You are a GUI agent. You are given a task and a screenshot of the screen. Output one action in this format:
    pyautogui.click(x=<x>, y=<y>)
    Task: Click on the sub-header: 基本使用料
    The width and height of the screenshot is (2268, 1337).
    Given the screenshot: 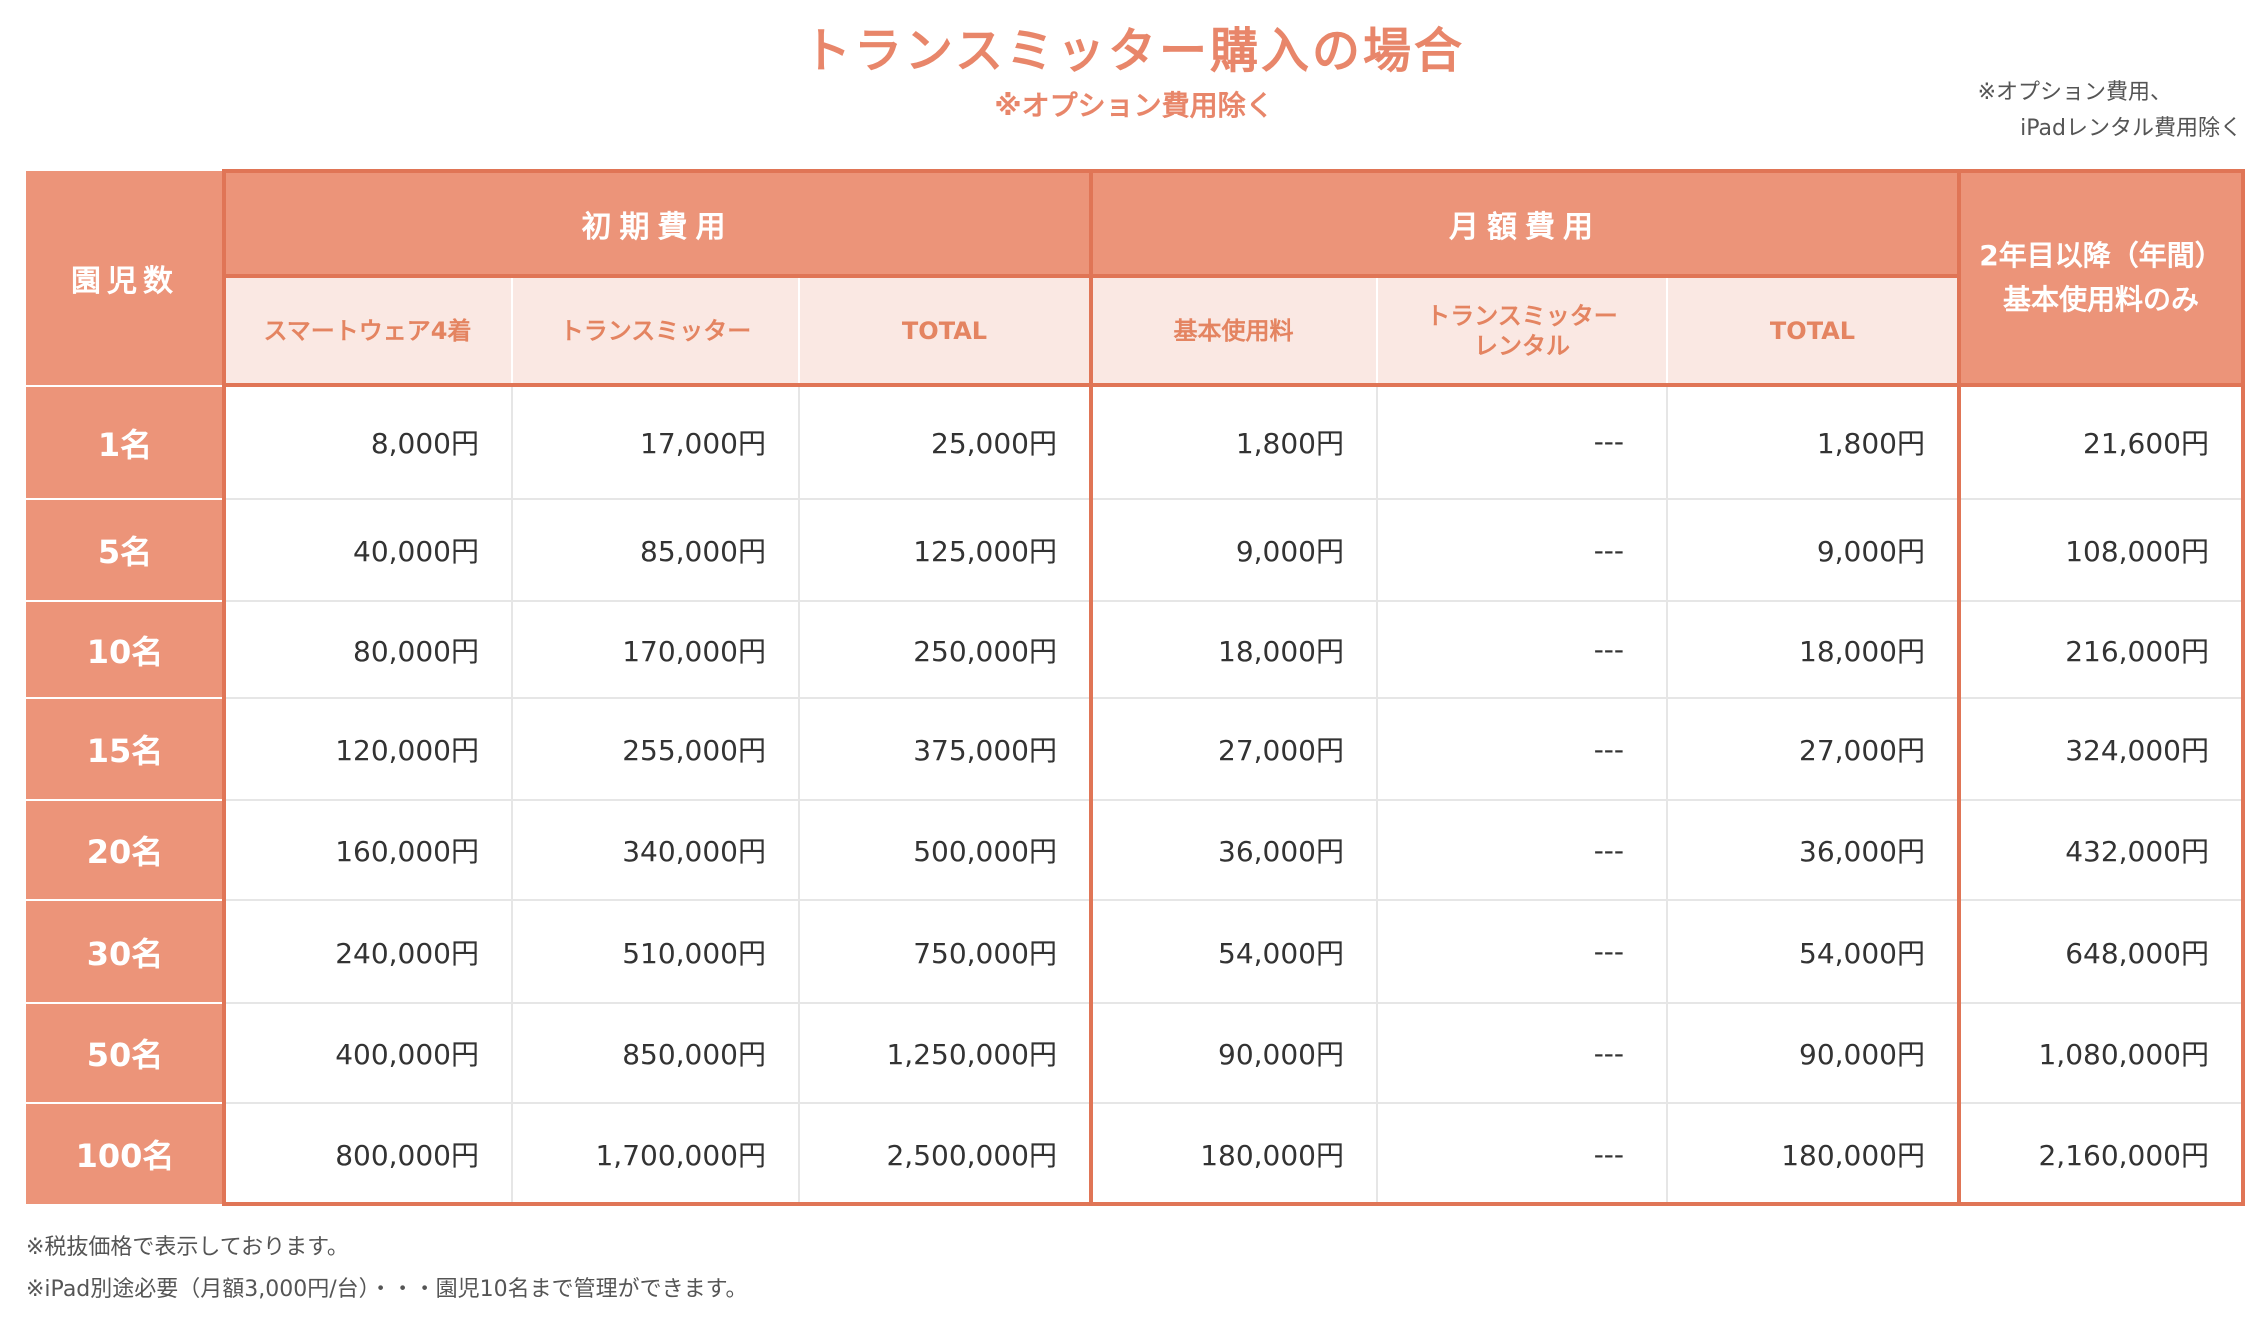 What is the action you would take?
    pyautogui.click(x=1234, y=330)
    